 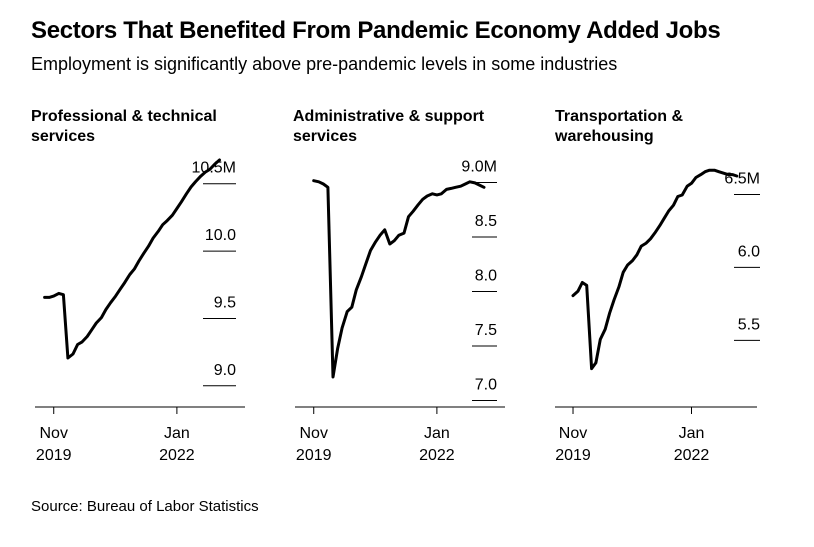 What do you see at coordinates (486, 276) in the screenshot?
I see `y-tick-label-administrative: 8.0` at bounding box center [486, 276].